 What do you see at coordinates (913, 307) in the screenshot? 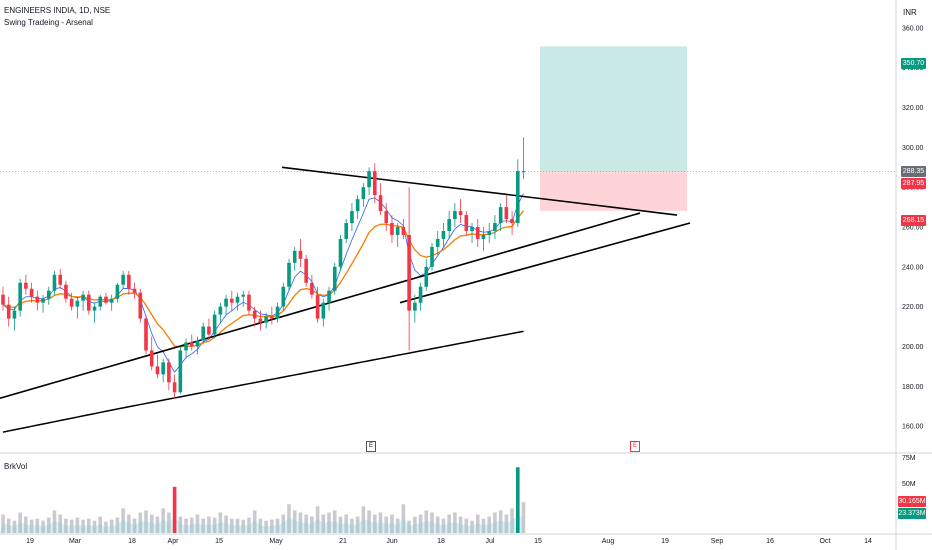
I see `y-tick-label: 220.00` at bounding box center [913, 307].